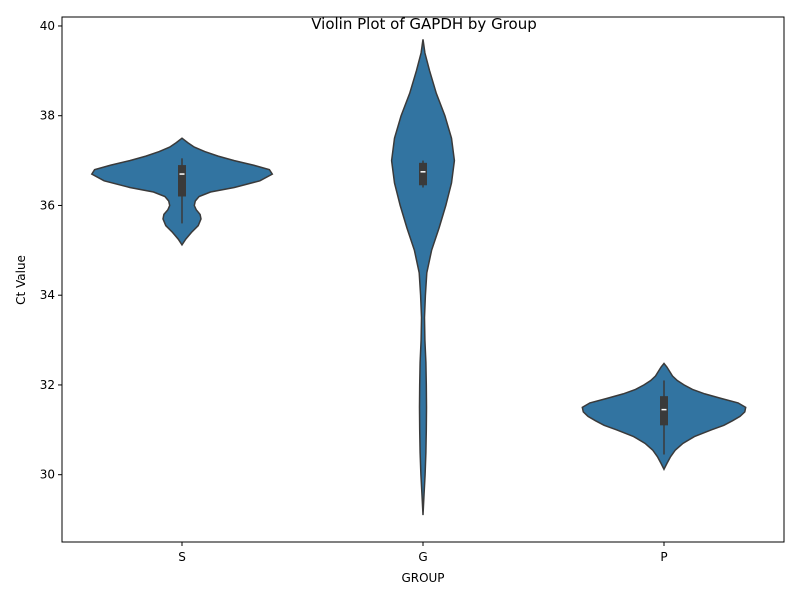  What do you see at coordinates (47, 26) in the screenshot?
I see `y-tick-label: 40` at bounding box center [47, 26].